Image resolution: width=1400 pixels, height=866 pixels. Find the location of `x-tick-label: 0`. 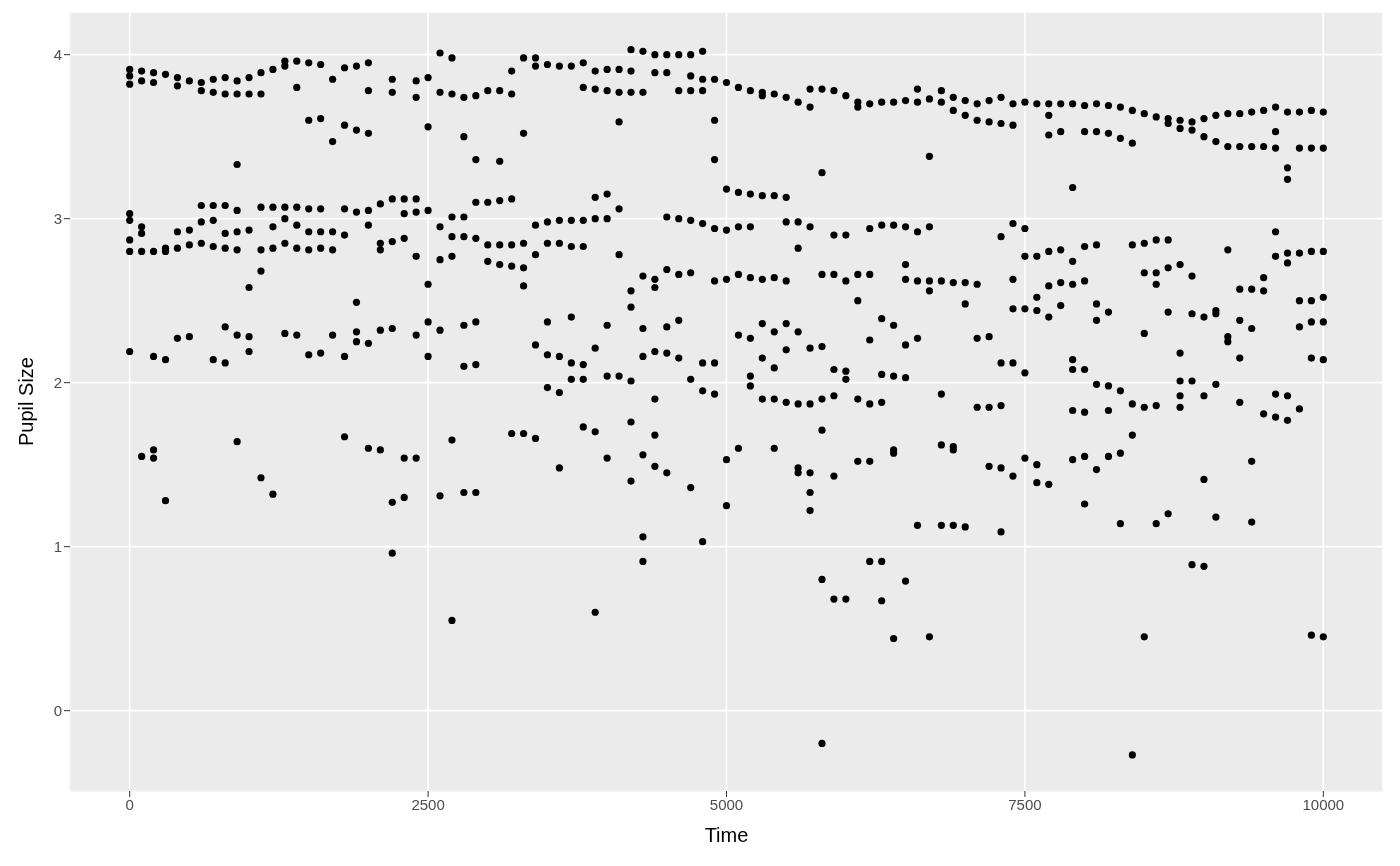

x-tick-label: 0 is located at coordinates (129, 804).